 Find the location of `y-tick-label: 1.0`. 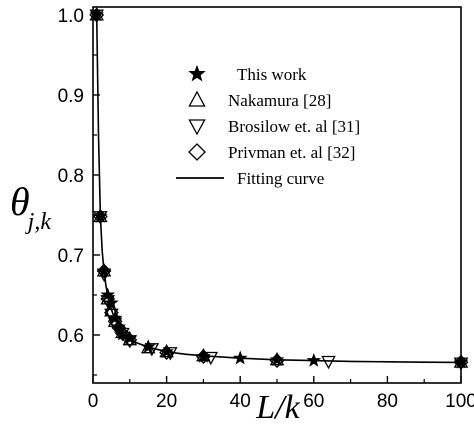

y-tick-label: 1.0 is located at coordinates (71, 16).